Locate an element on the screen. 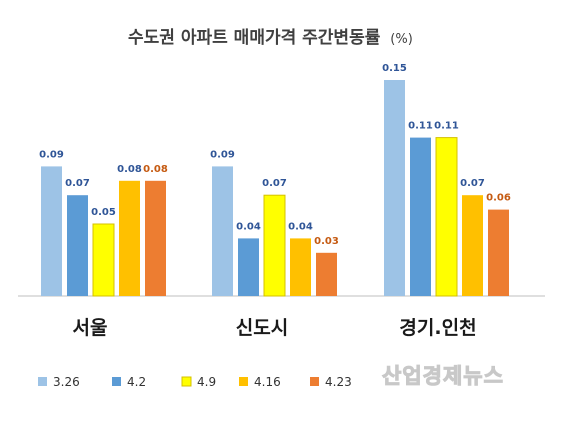 The height and width of the screenshot is (428, 567). category-labels-layer: 서울 신도시 경기.인천 is located at coordinates (275, 328).